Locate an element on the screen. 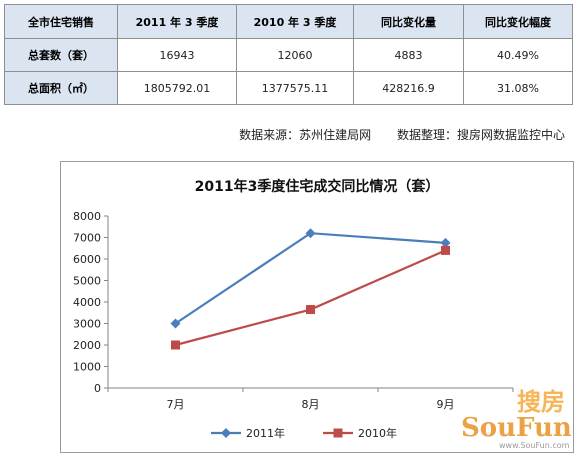 The width and height of the screenshot is (579, 459). y-tick-label: 6000 is located at coordinates (87, 259).